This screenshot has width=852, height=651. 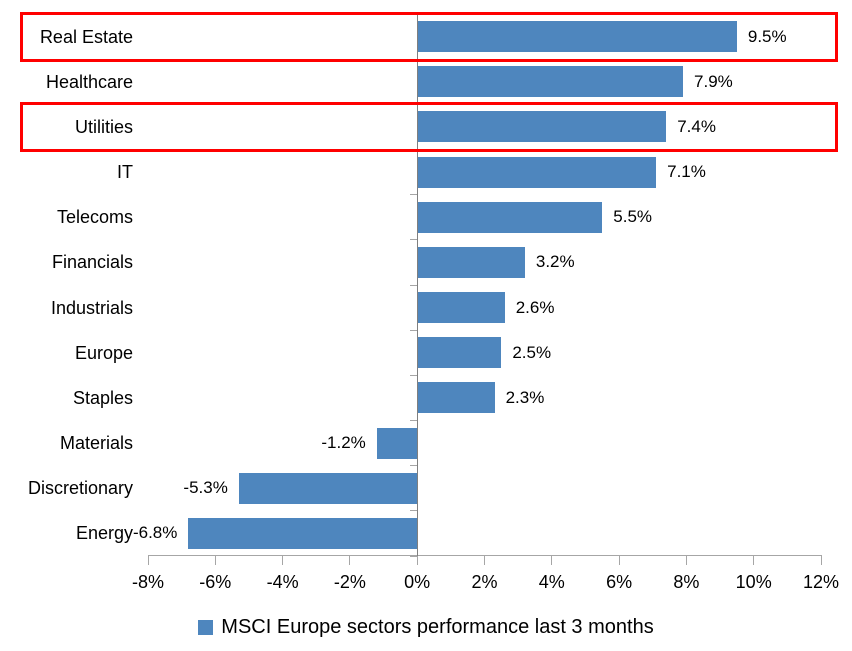 I want to click on bar-telecoms, so click(x=510, y=217).